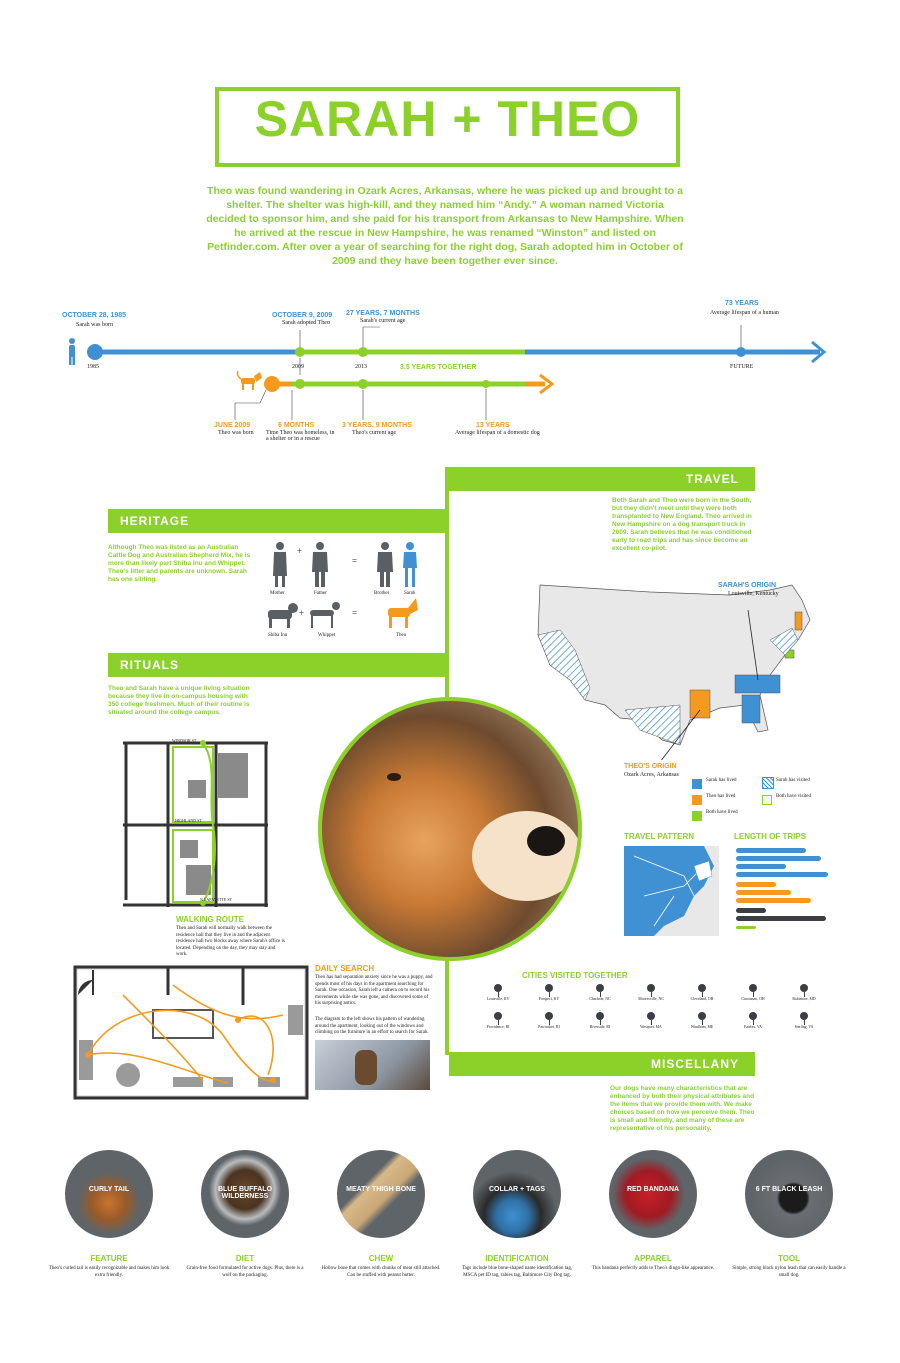 The image size is (900, 1363). I want to click on map-arkansas, so click(700, 704).